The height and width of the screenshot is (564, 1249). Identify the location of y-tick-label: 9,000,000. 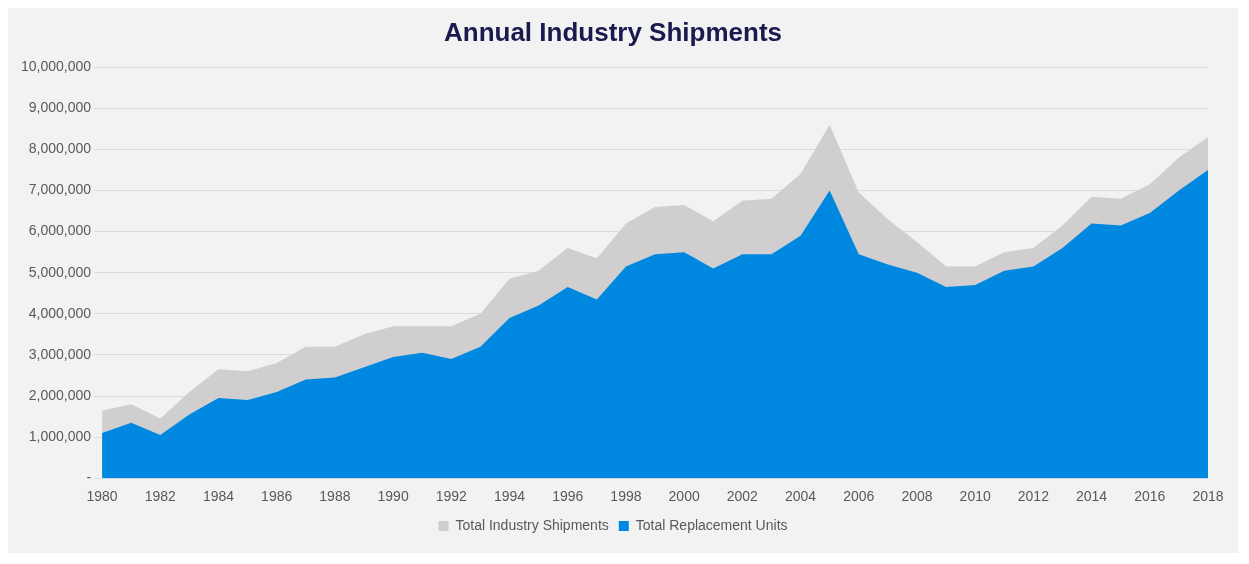
(60, 107).